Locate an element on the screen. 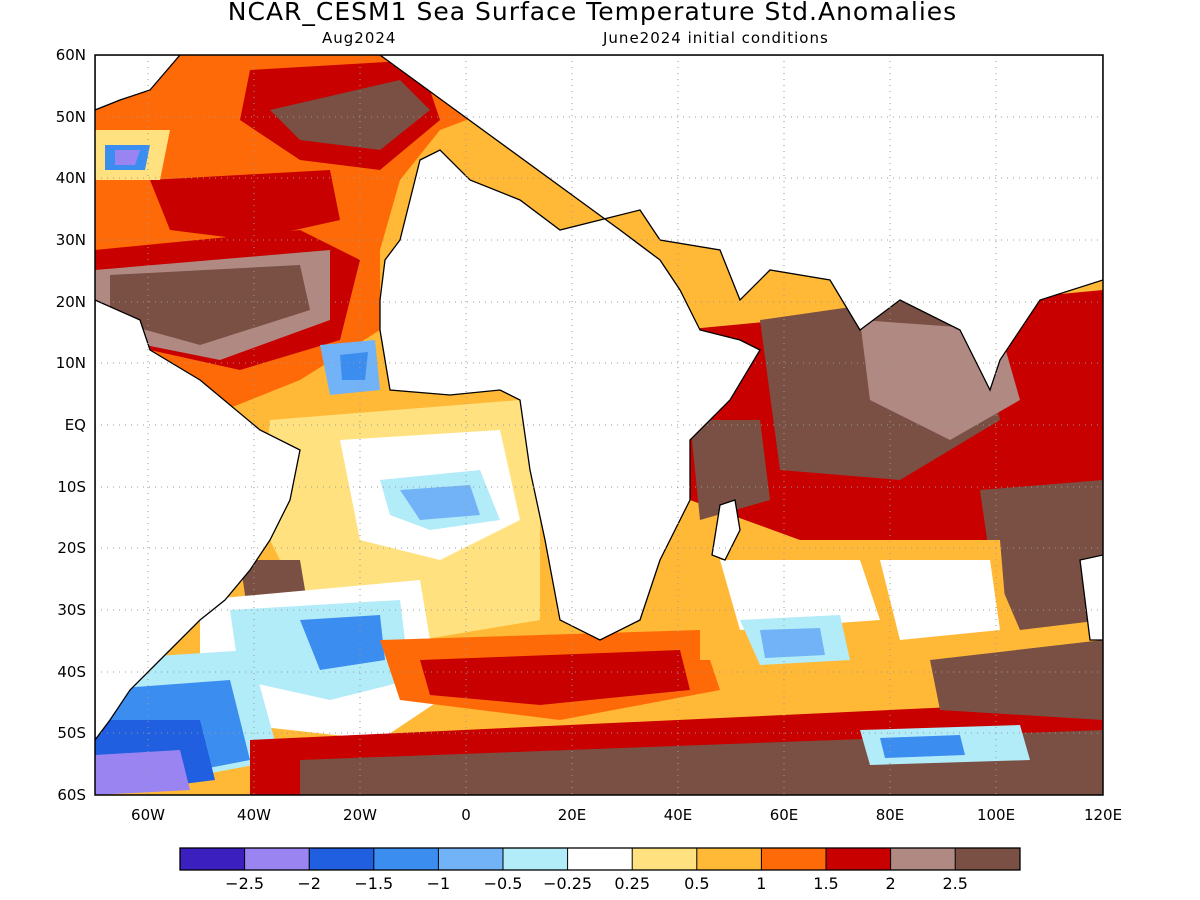 The height and width of the screenshot is (900, 1200). colorbar-label: −2 is located at coordinates (309, 883).